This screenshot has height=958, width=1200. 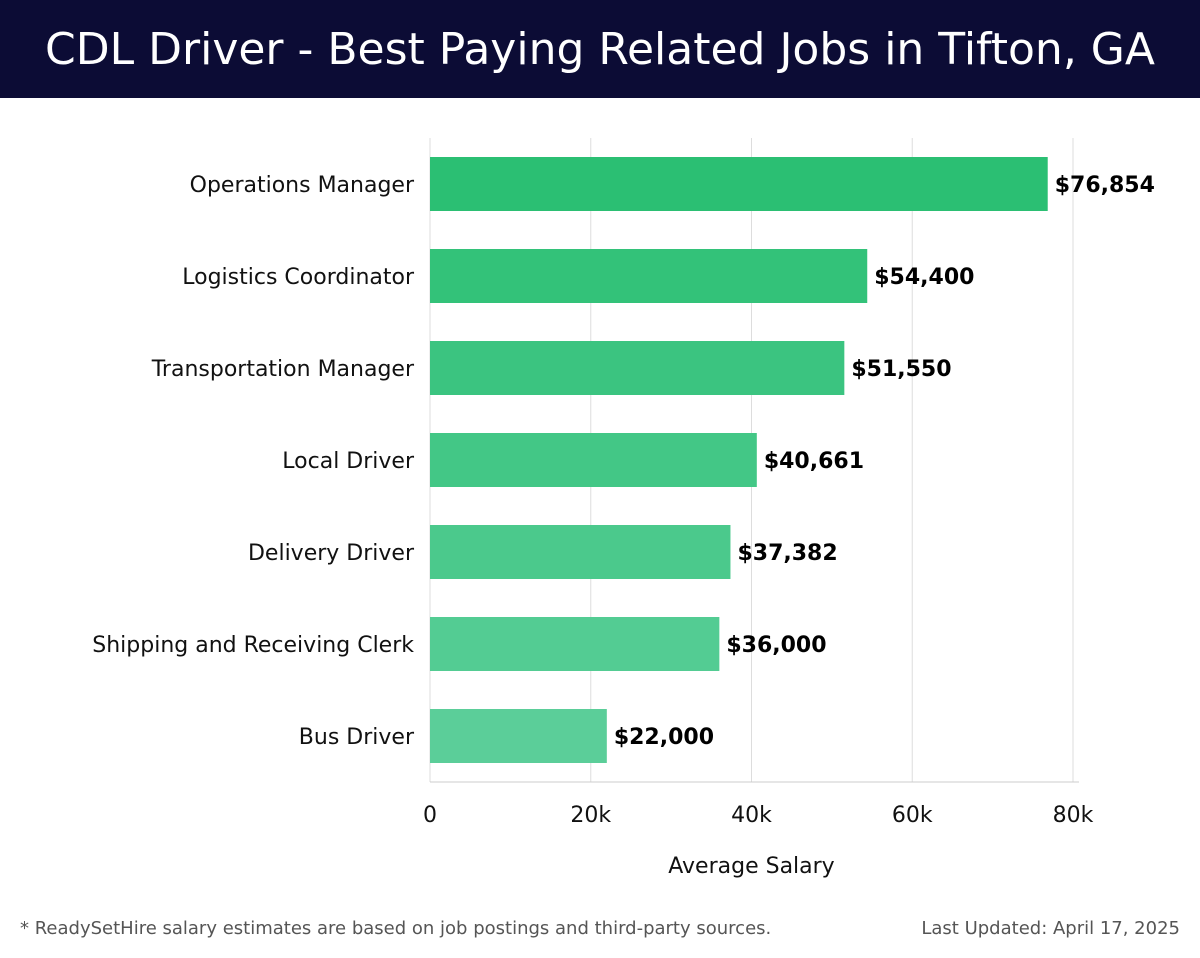 What do you see at coordinates (430, 815) in the screenshot?
I see `x-tick-label-0: 0` at bounding box center [430, 815].